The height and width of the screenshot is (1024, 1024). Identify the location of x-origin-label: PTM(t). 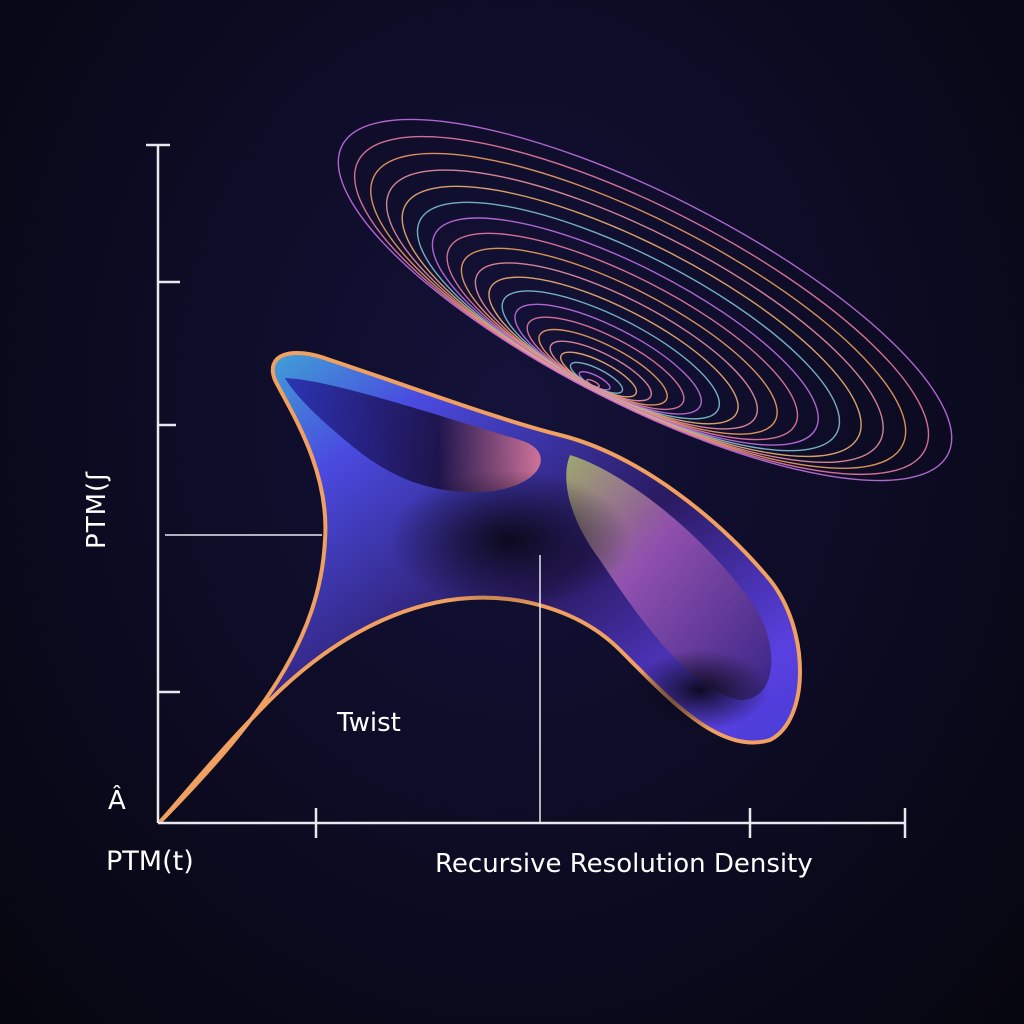
(150, 861).